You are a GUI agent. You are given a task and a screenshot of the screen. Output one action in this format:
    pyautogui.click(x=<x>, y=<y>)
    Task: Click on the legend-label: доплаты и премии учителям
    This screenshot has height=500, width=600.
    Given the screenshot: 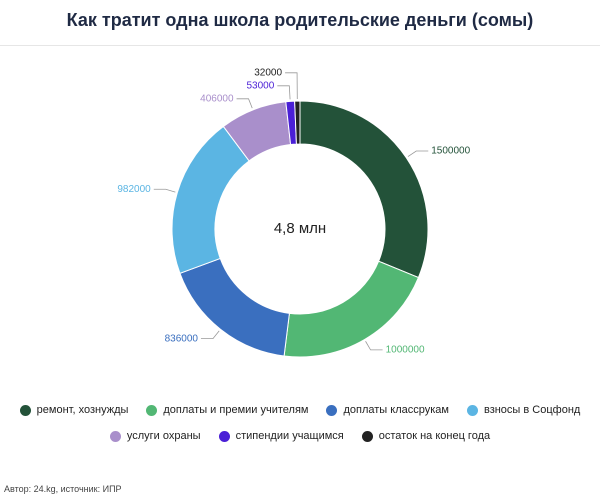 What is the action you would take?
    pyautogui.click(x=236, y=410)
    